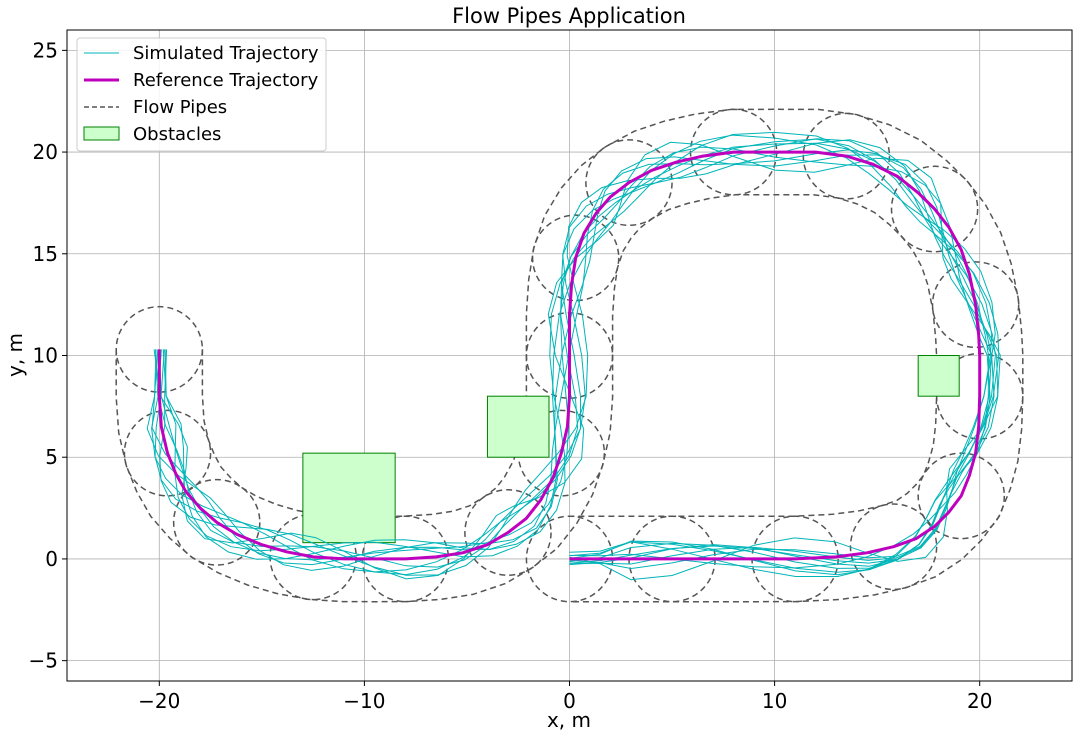 This screenshot has height=737, width=1078. Describe the element at coordinates (159, 701) in the screenshot. I see `x-tick-label: −20` at that location.